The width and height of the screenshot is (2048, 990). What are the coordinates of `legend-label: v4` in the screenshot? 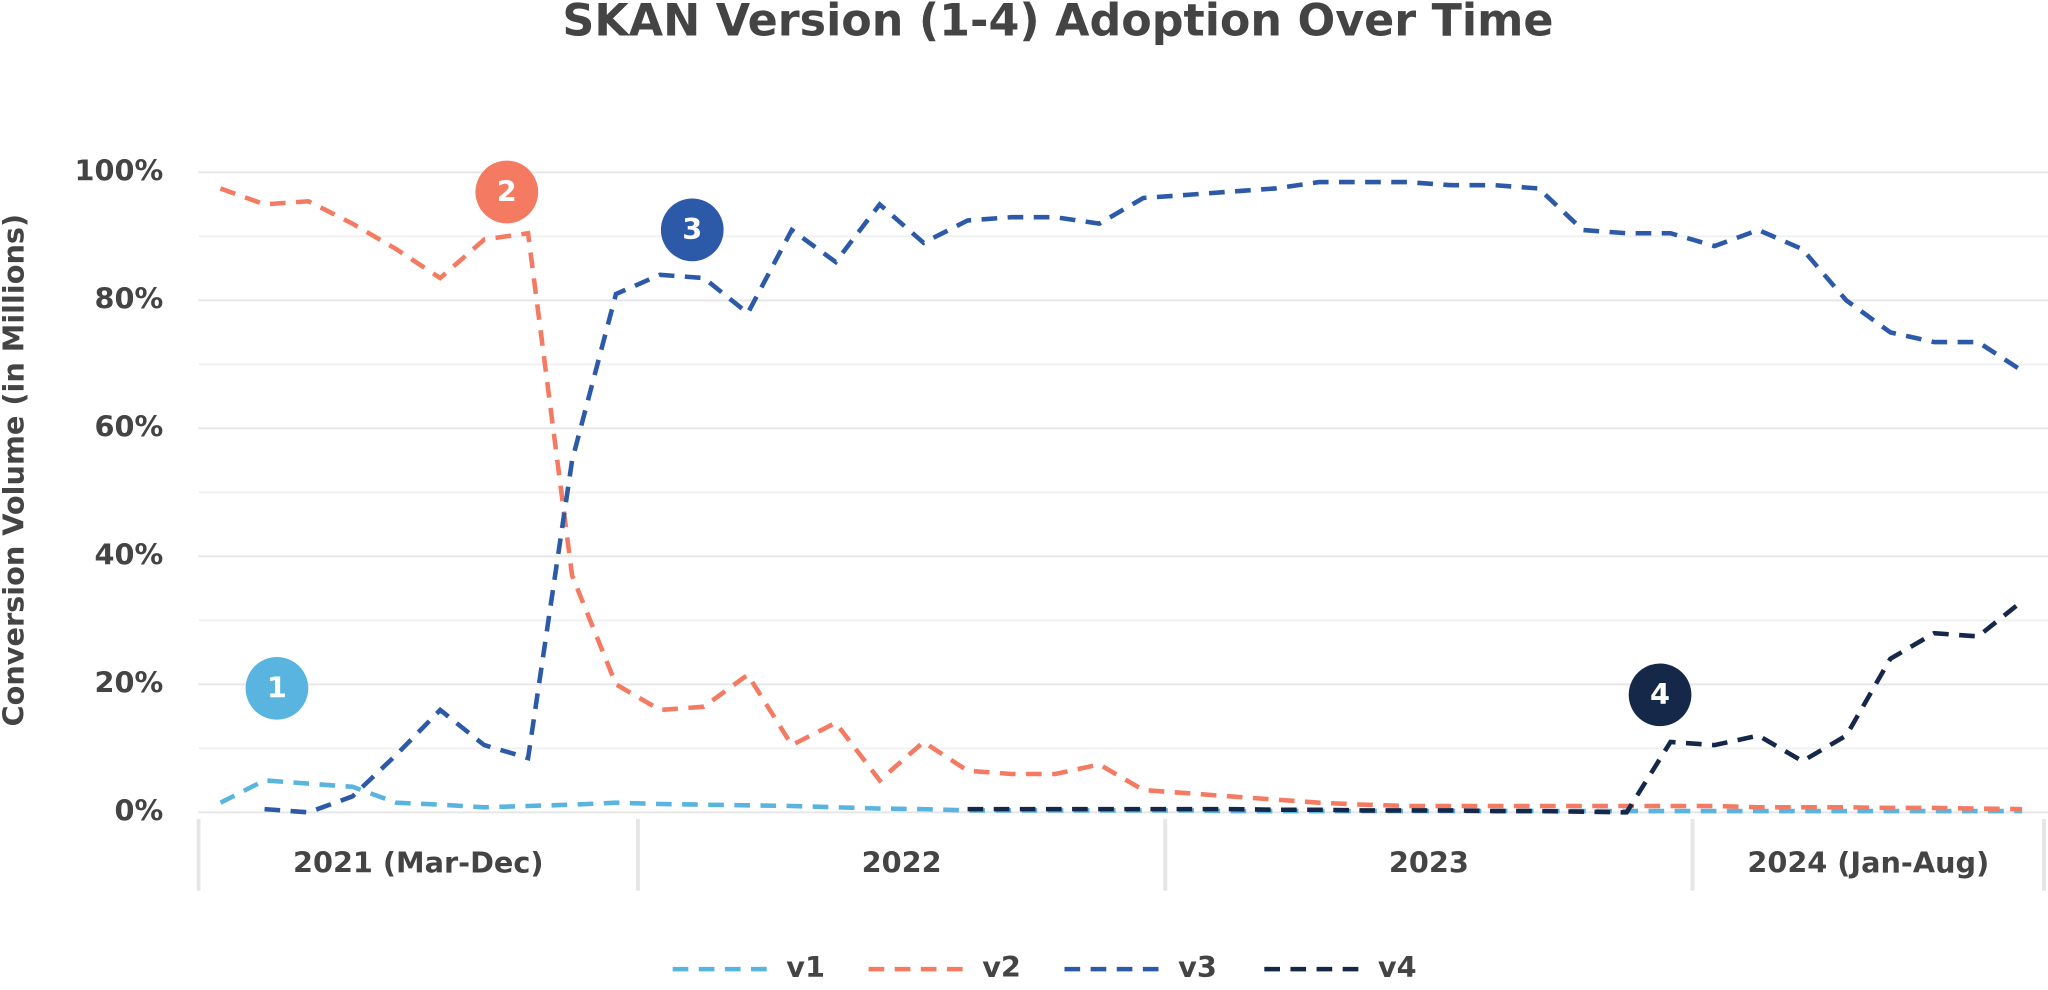 It's located at (1397, 967).